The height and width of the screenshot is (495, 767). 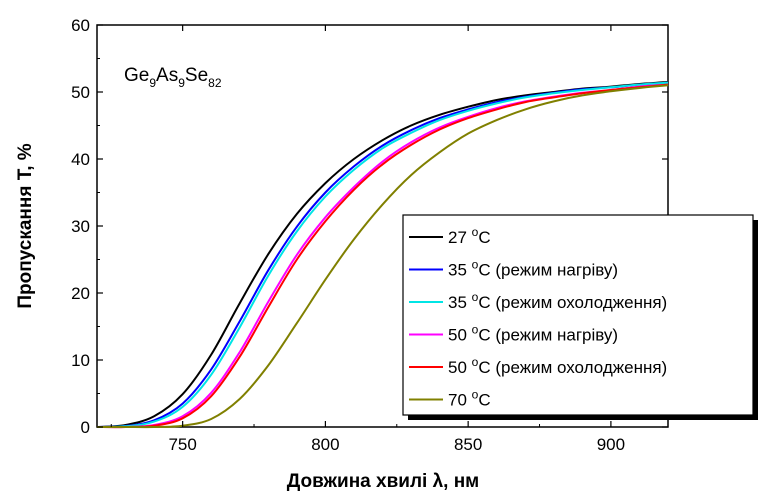 What do you see at coordinates (80, 25) in the screenshot?
I see `y-tick-label: 60` at bounding box center [80, 25].